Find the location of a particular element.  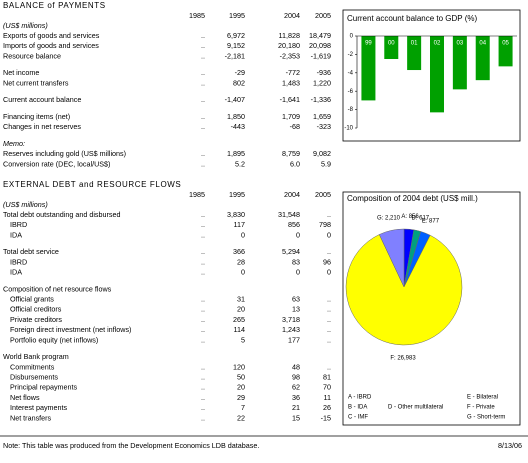

bar-chart-title: Current account balance to GDP (%) is located at coordinates (412, 18).